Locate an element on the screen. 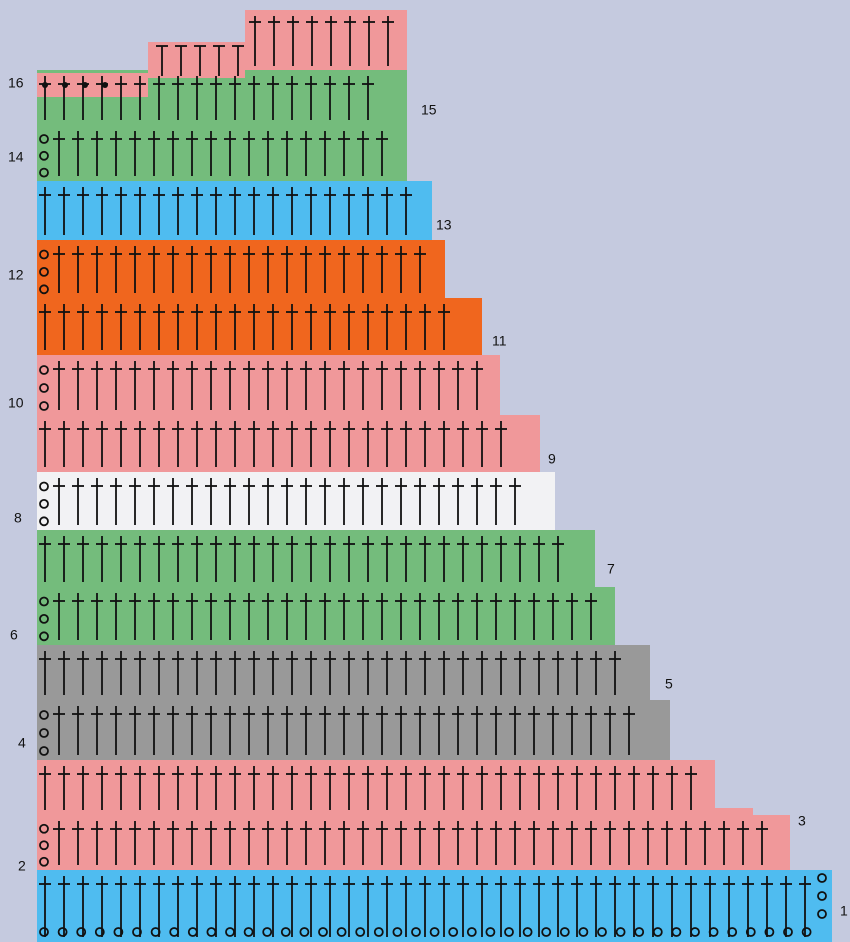  row-number: 15 is located at coordinates (429, 110).